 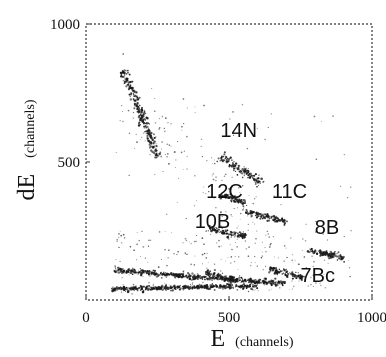 What do you see at coordinates (27, 149) in the screenshot?
I see `svg-text: dE (channels)` at bounding box center [27, 149].